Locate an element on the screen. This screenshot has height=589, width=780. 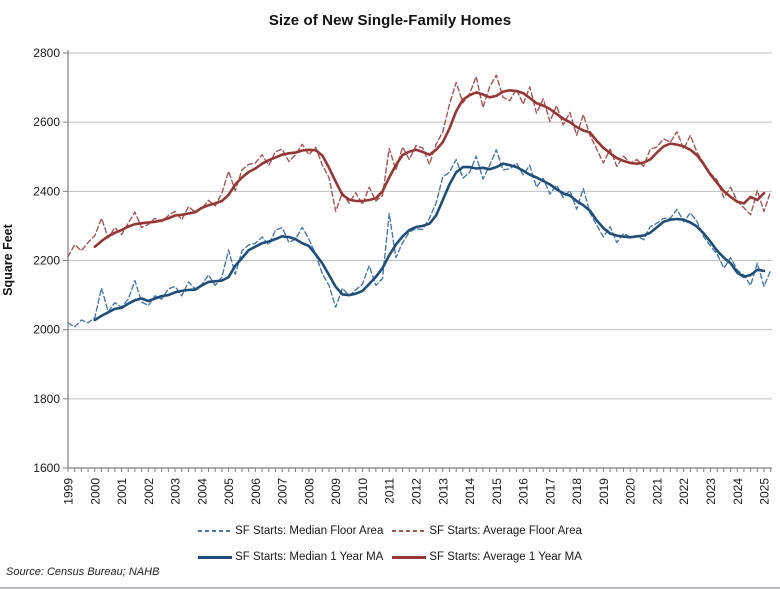
legend-item-sf-starts-median-1-year-ma: SF Starts: Median 1 Year MA is located at coordinates (290, 557).